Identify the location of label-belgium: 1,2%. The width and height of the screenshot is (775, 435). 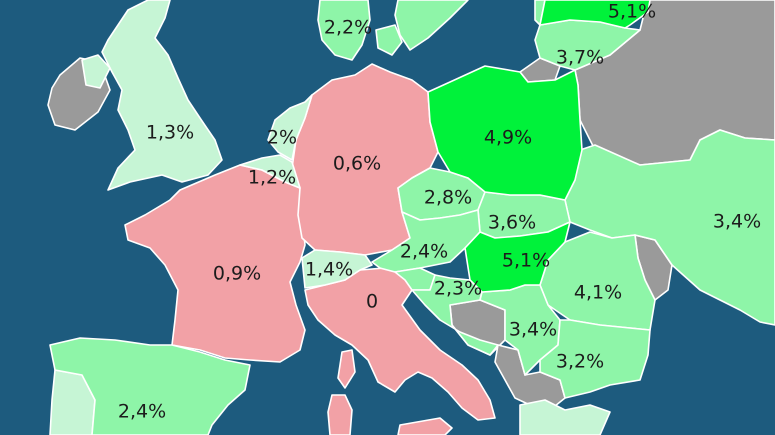
(272, 178).